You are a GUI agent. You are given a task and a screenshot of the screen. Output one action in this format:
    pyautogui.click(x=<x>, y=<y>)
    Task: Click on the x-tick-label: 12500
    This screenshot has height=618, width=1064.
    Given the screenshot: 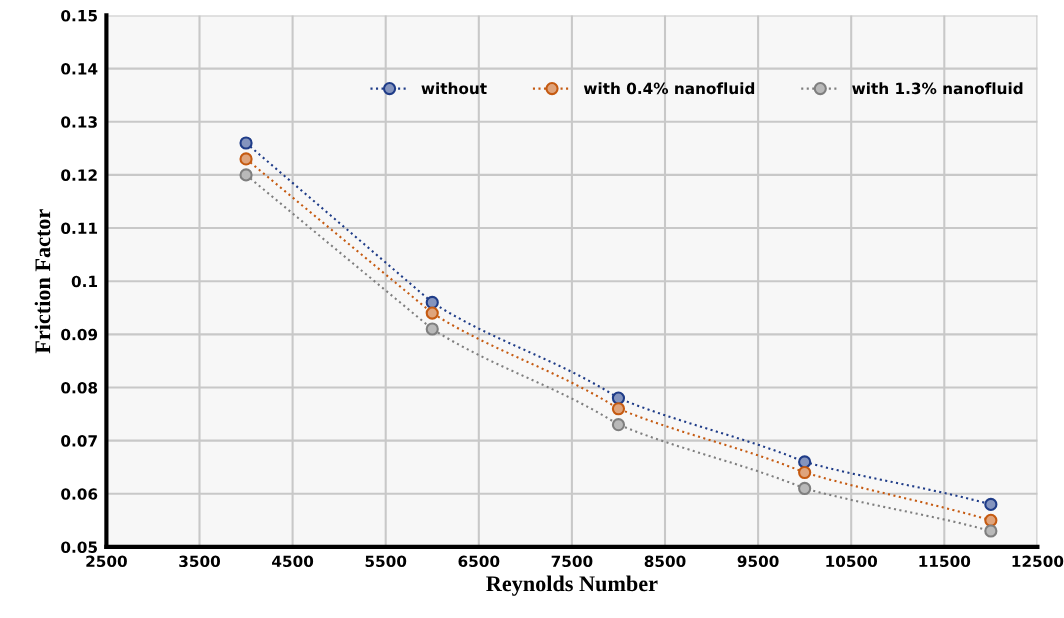 What is the action you would take?
    pyautogui.click(x=1038, y=561)
    